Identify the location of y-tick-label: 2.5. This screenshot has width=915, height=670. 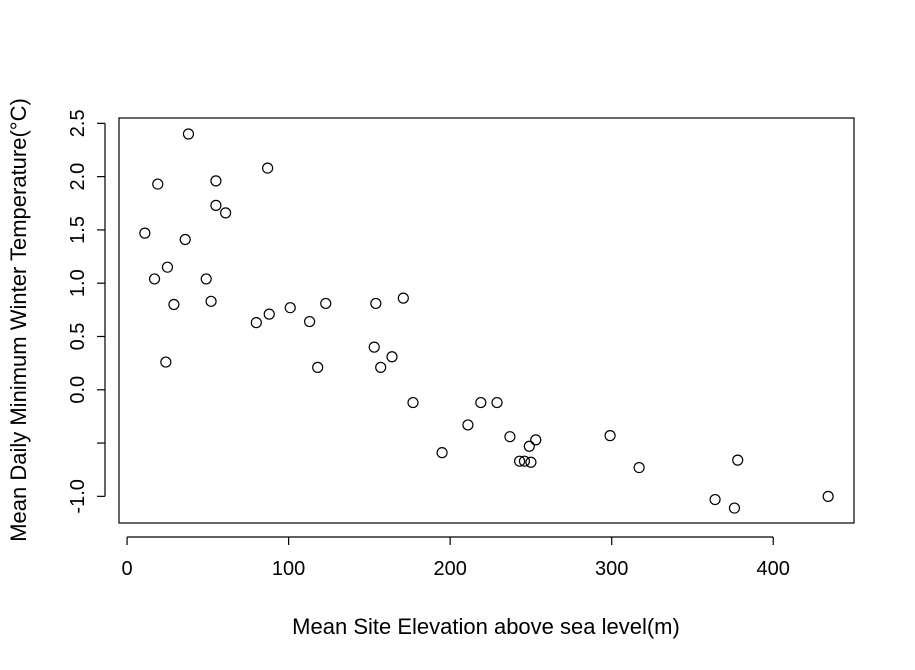
(78, 123).